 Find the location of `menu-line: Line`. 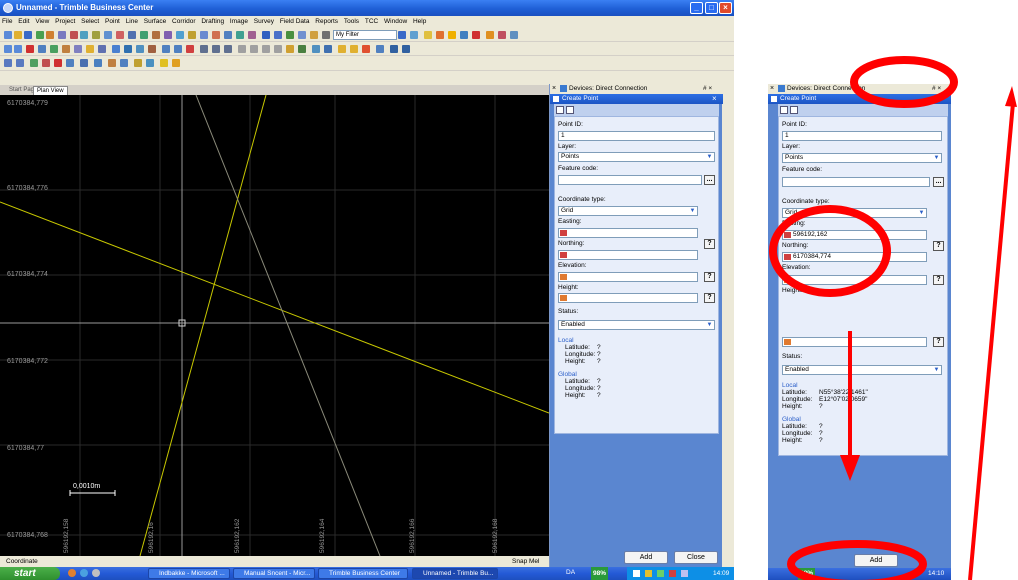

menu-line: Line is located at coordinates (131, 21).